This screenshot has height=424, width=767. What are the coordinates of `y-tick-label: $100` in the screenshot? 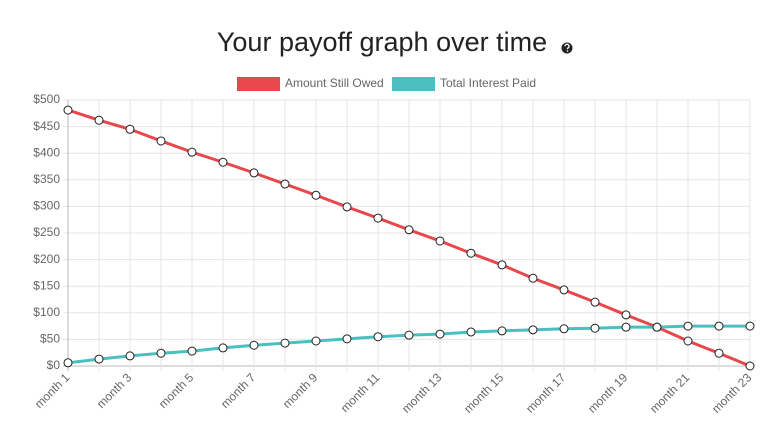 It's located at (46, 312).